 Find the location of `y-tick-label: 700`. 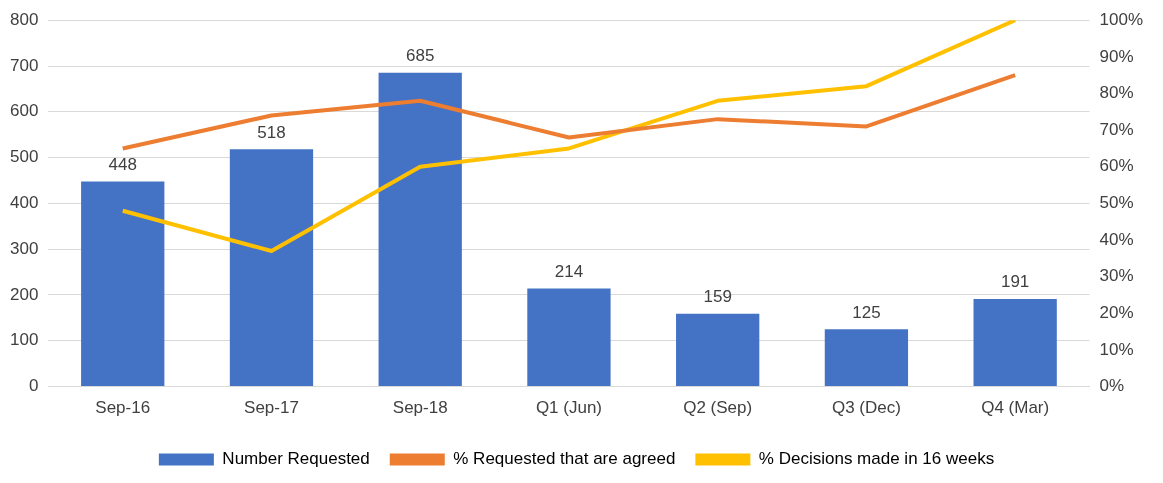

y-tick-label: 700 is located at coordinates (24, 65).